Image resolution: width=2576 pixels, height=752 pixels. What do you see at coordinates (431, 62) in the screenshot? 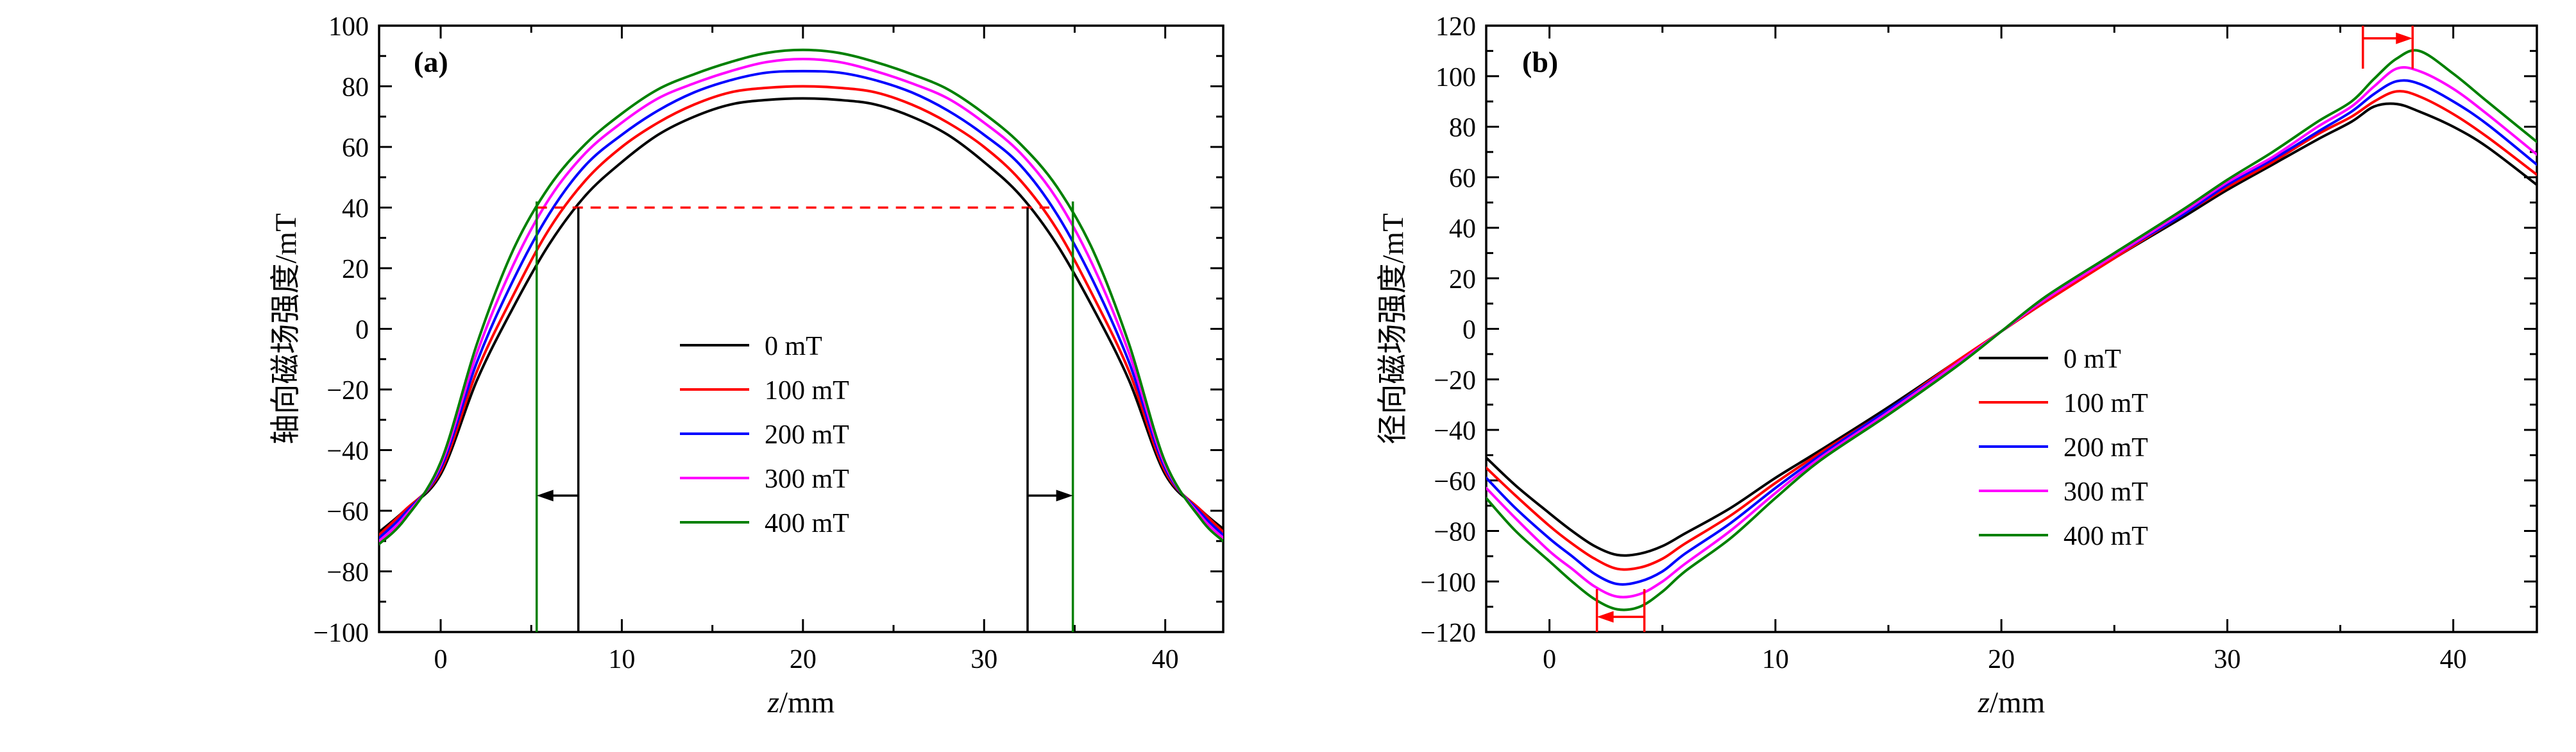
I see `panel-label: (a)` at bounding box center [431, 62].